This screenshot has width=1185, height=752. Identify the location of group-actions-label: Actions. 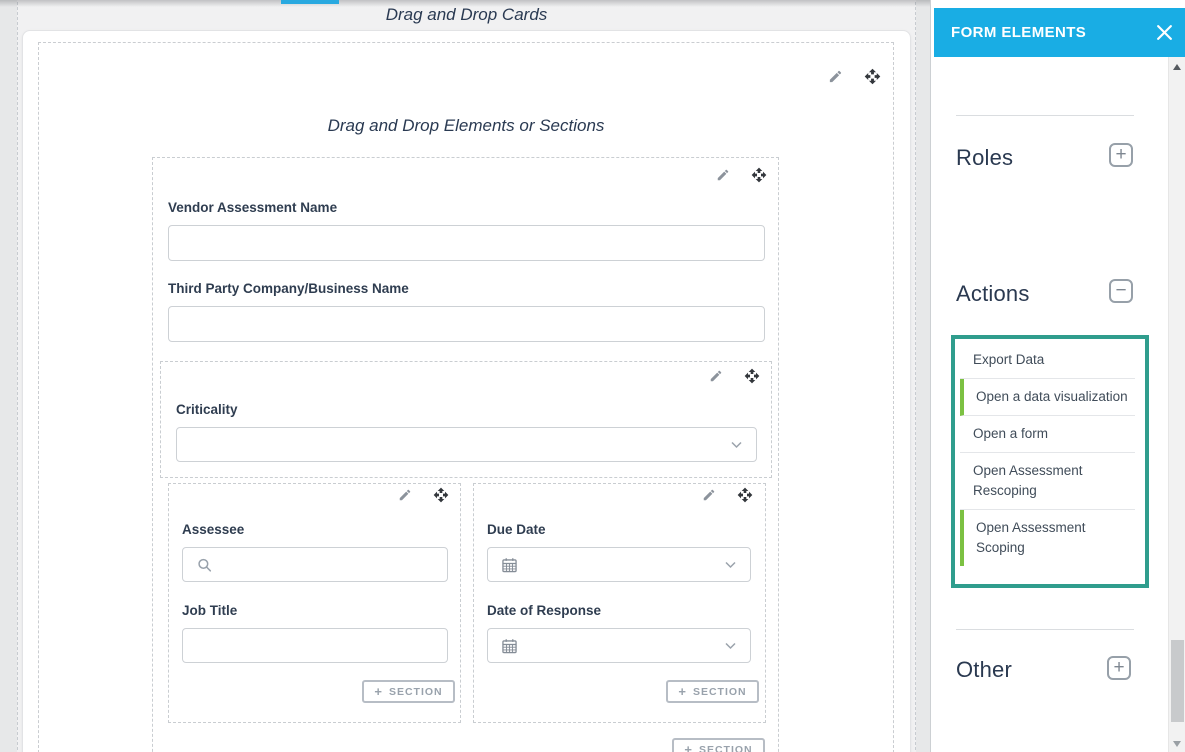
(993, 293).